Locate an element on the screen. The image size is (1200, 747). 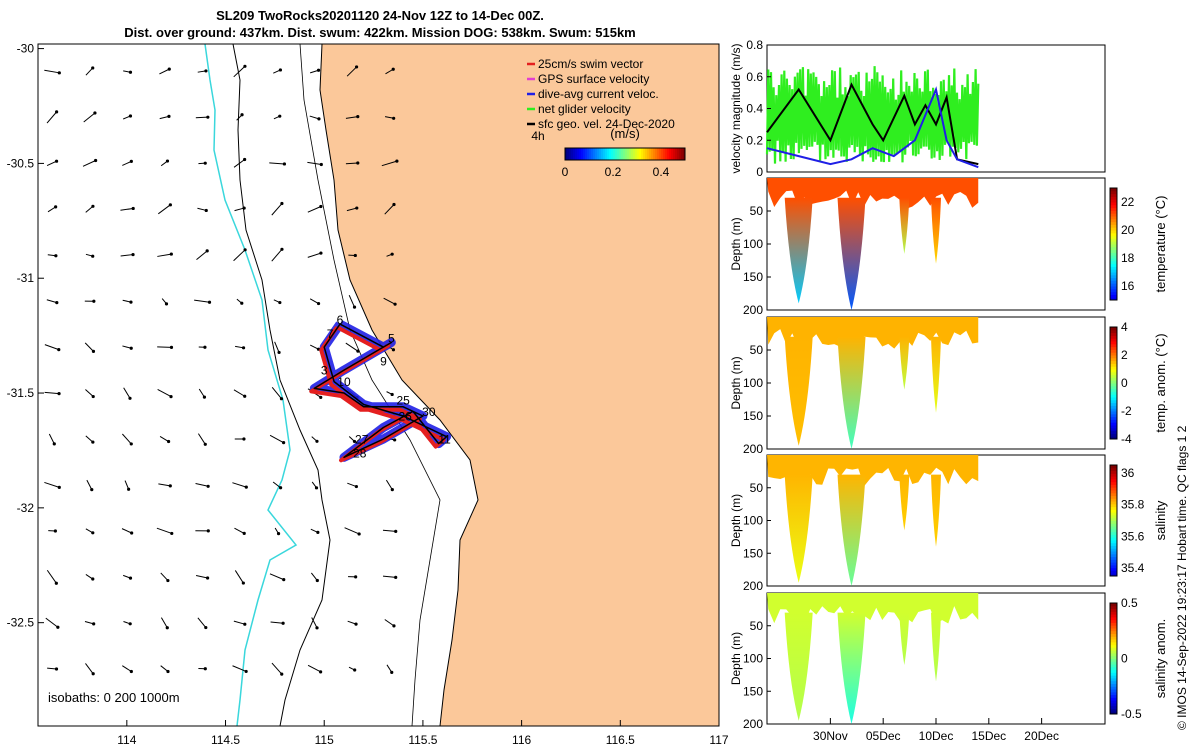
net-track-line is located at coordinates (380, 391).